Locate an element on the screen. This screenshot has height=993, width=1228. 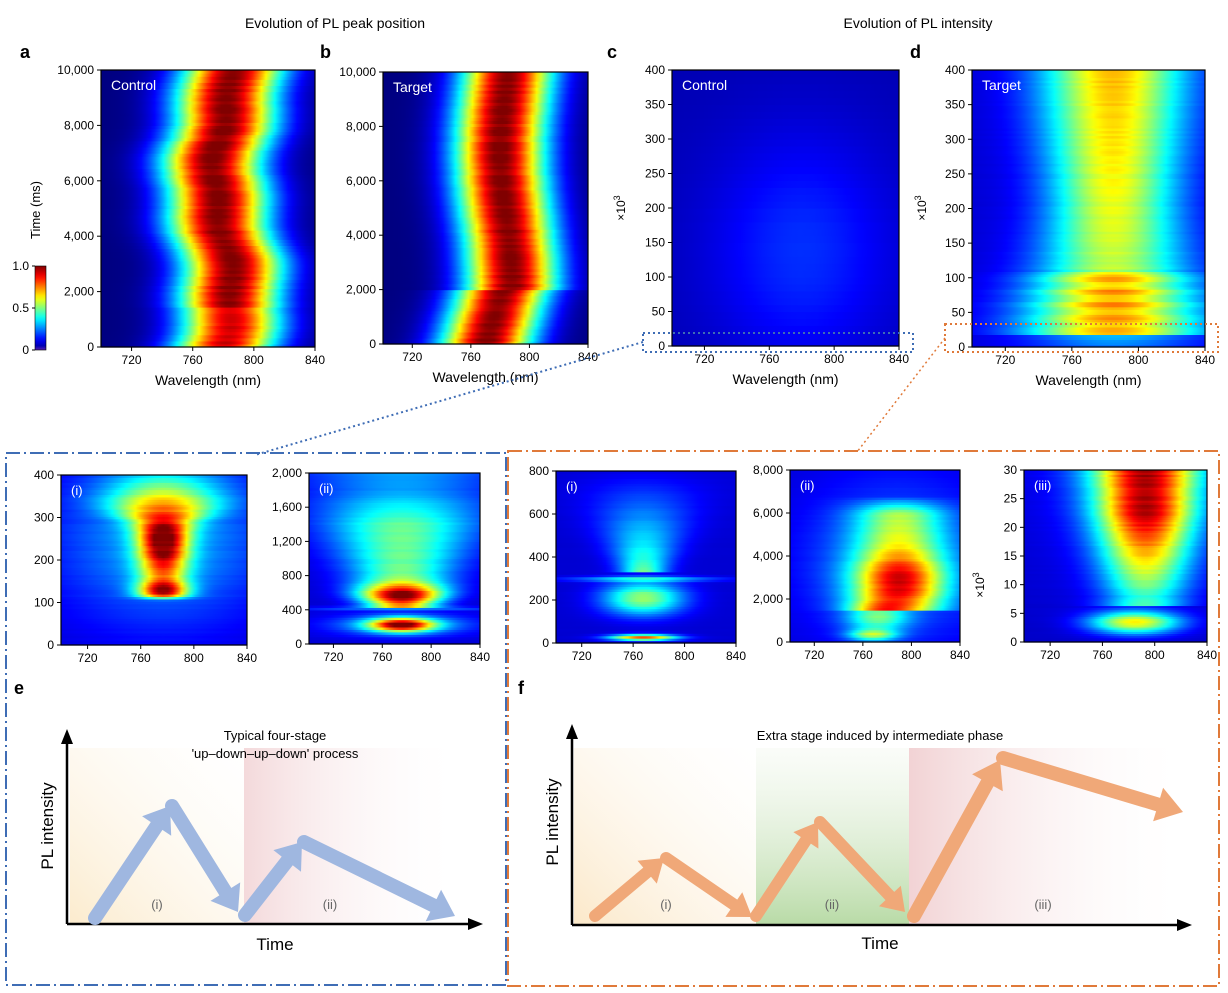
x-tick-label: 720 is located at coordinates (412, 357).